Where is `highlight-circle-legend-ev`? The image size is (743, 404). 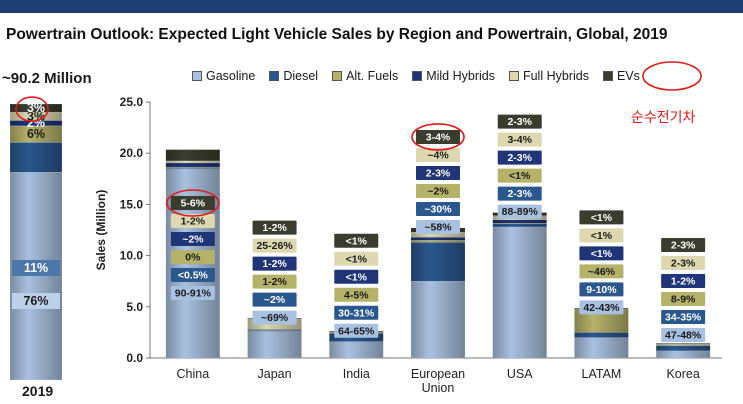
highlight-circle-legend-ev is located at coordinates (672, 76).